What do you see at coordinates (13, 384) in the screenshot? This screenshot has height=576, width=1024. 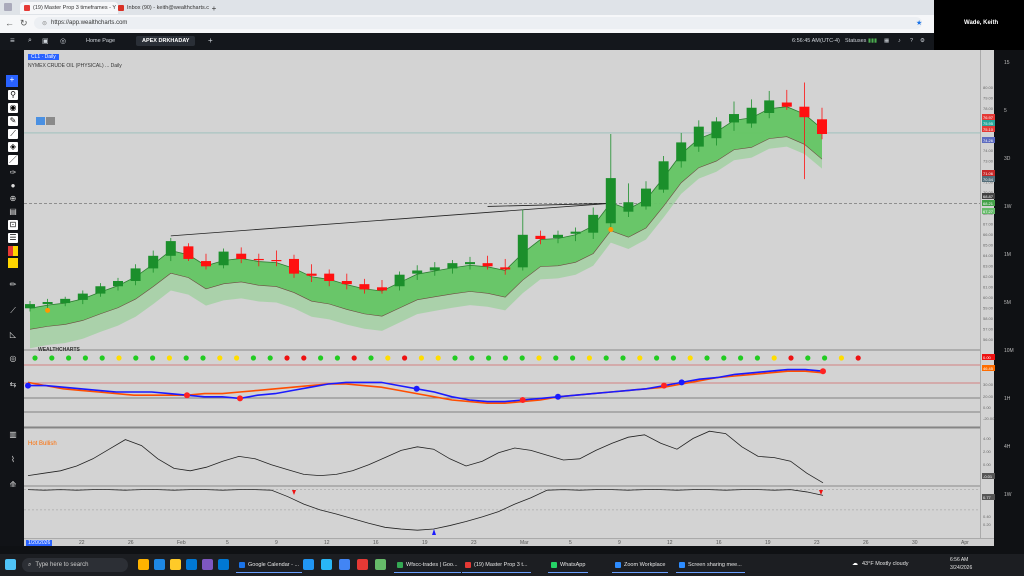 I see `compare-icon: ⇆` at bounding box center [13, 384].